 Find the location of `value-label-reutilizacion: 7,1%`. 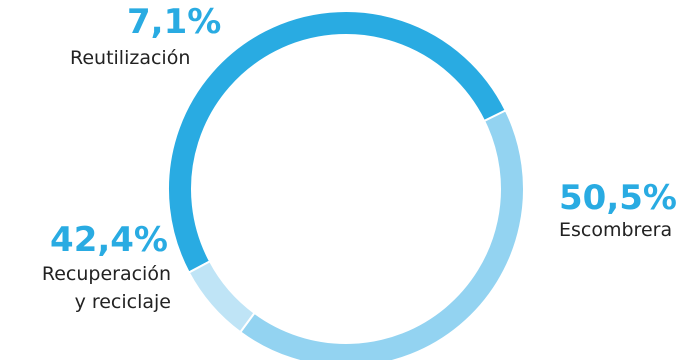

value-label-reutilizacion: 7,1% is located at coordinates (174, 22).